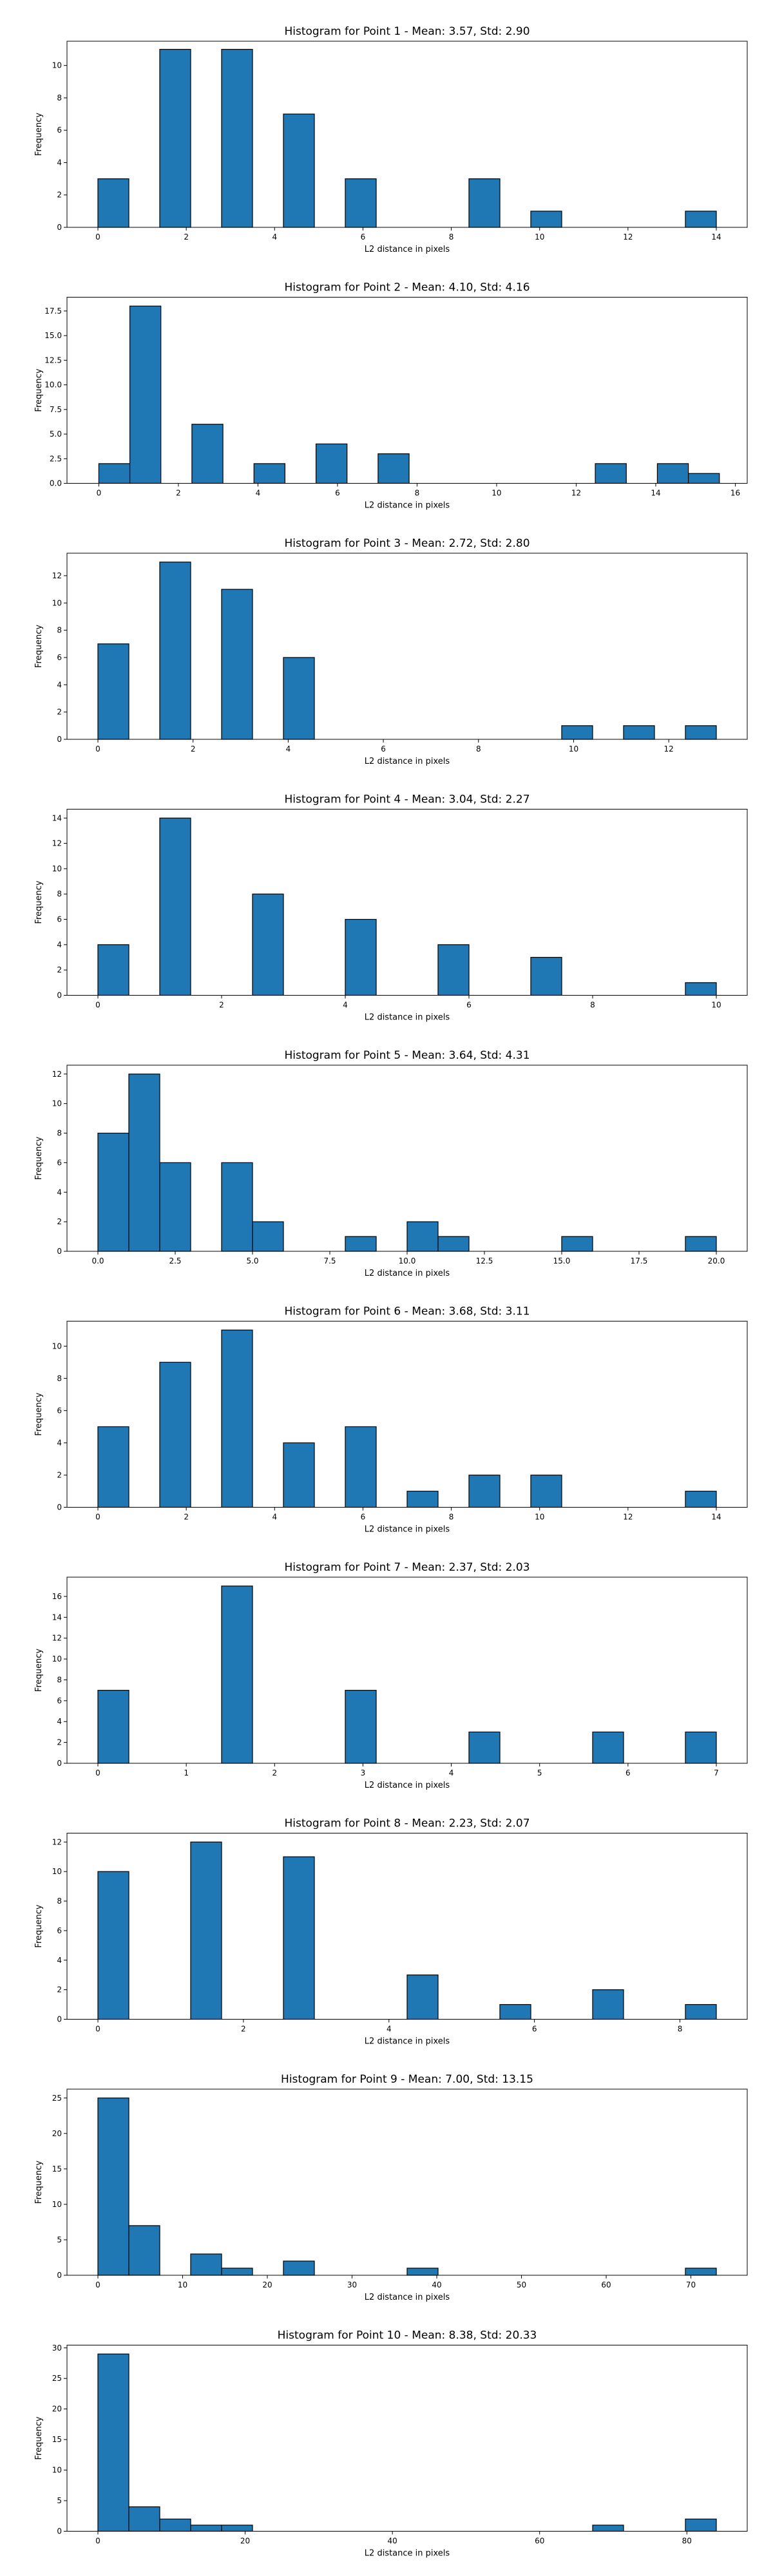  What do you see at coordinates (53, 385) in the screenshot?
I see `y-tick-label: 10.0` at bounding box center [53, 385].